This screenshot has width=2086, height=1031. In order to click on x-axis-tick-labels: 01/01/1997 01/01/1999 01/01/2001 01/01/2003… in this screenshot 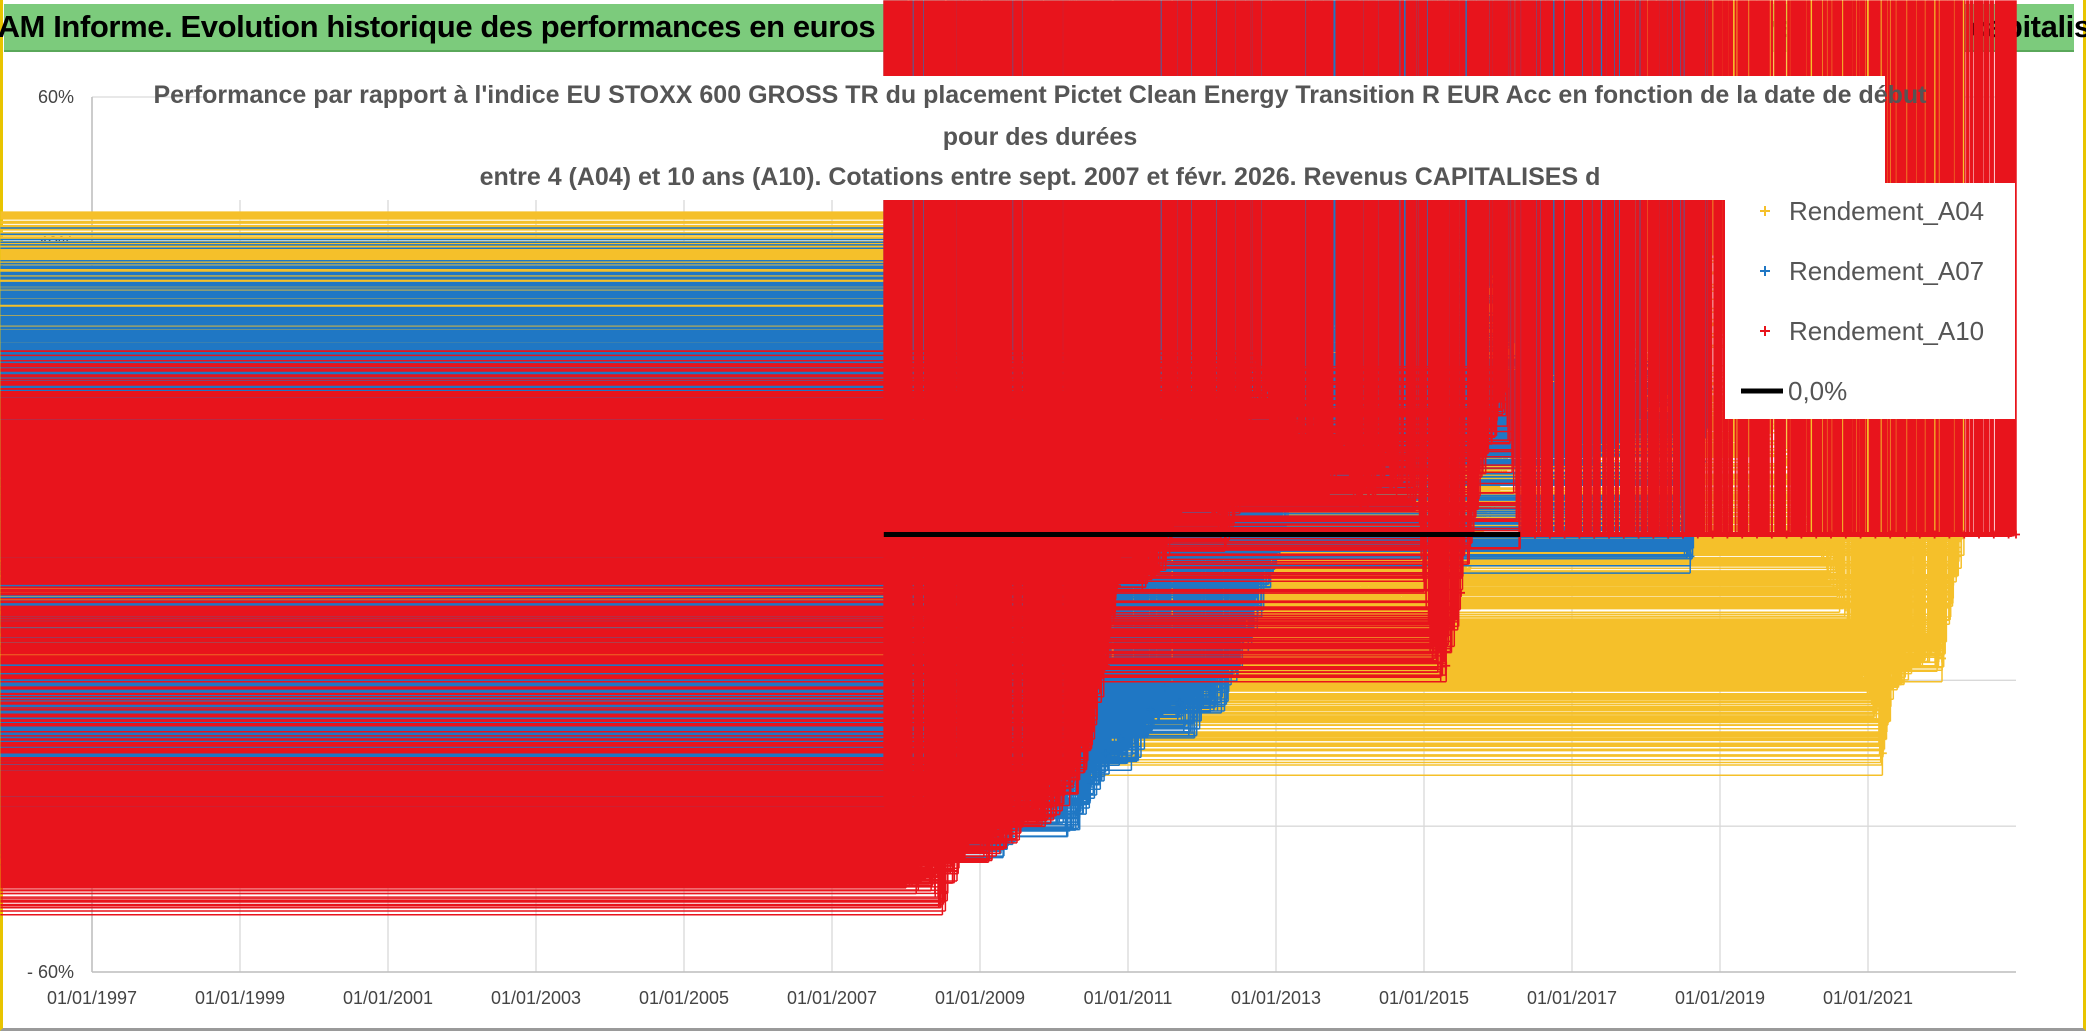, I will do `click(980, 998)`.